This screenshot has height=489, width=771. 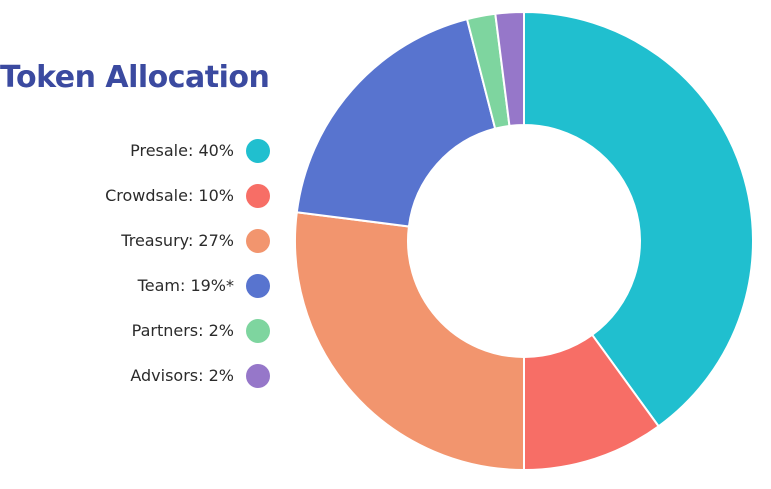 I want to click on legend-swatch-treasury, so click(x=258, y=240).